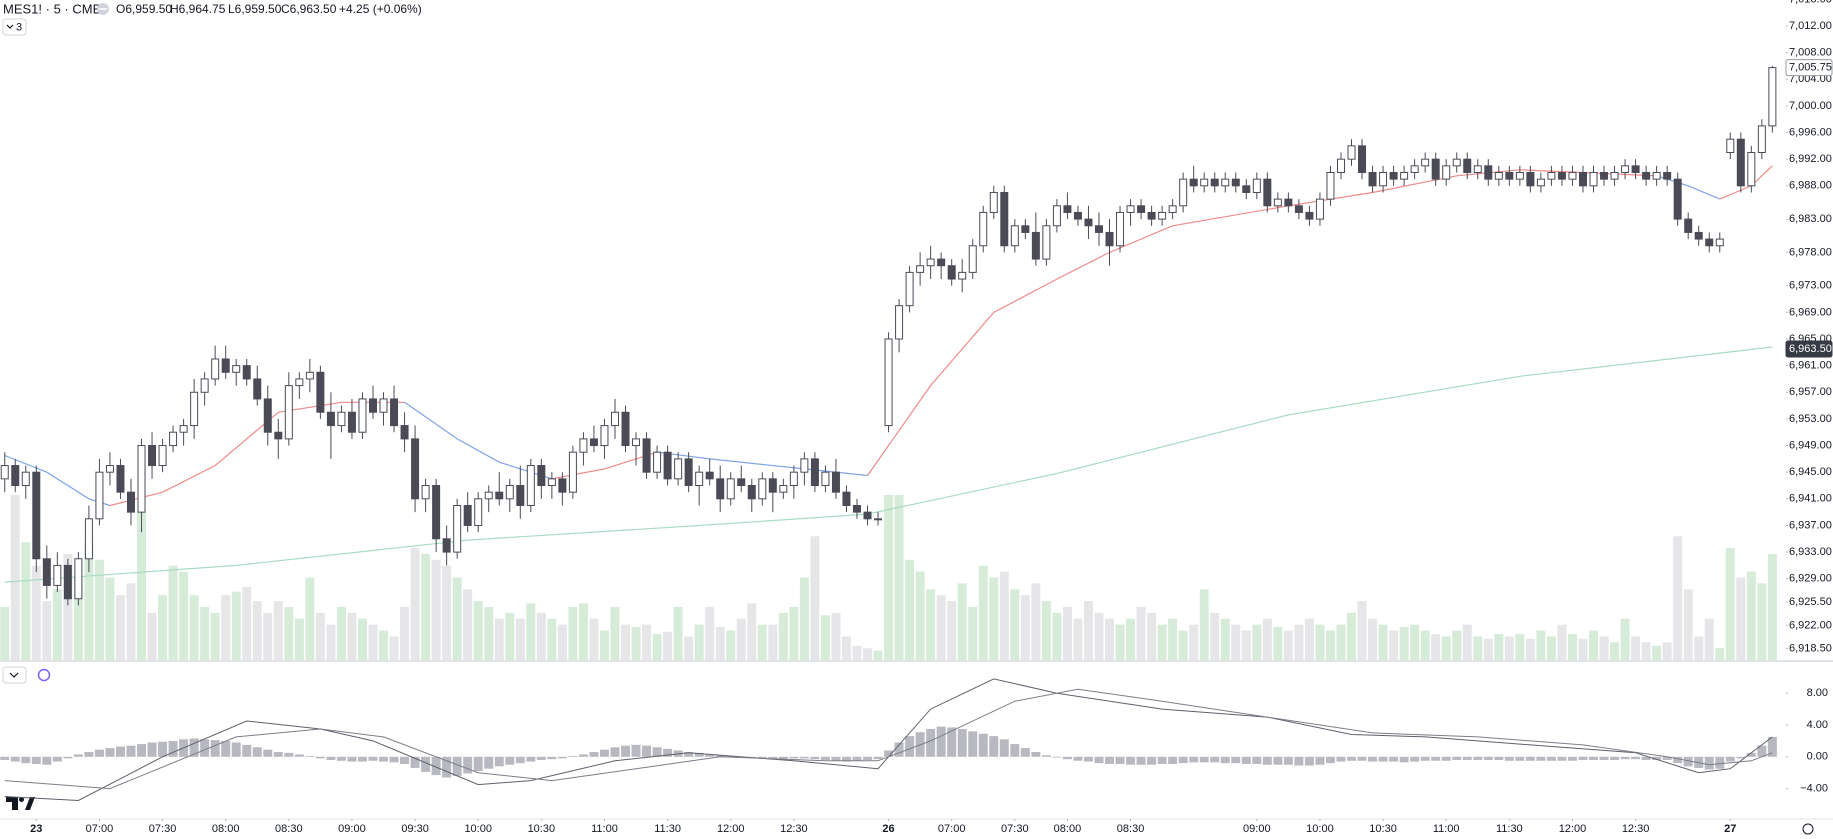 The image size is (1833, 839). What do you see at coordinates (14, 27) in the screenshot?
I see `indicators-toggle` at bounding box center [14, 27].